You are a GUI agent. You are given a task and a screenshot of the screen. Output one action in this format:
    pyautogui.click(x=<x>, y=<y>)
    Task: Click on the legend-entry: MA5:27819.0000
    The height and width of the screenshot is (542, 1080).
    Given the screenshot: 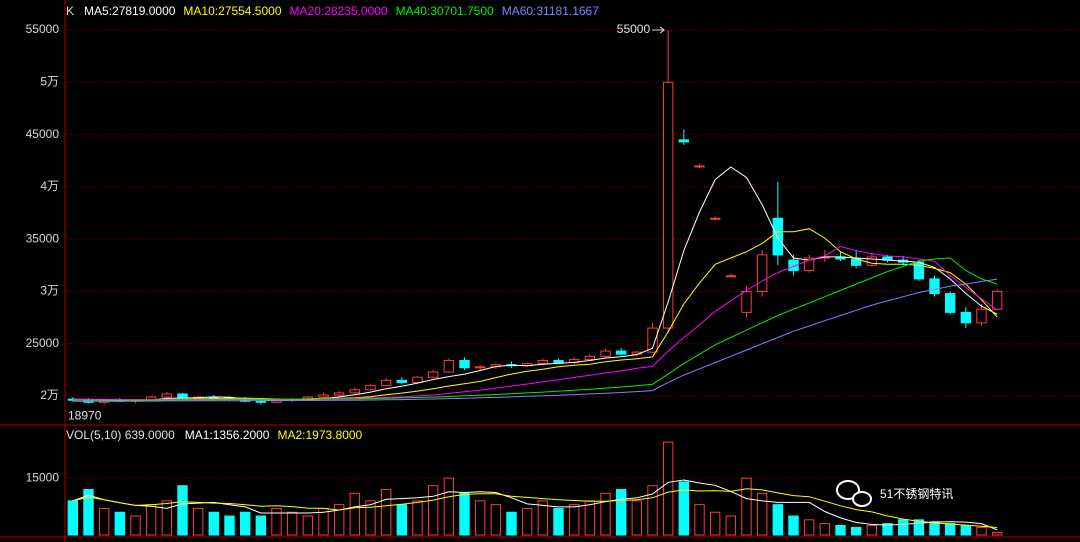 What is the action you would take?
    pyautogui.click(x=130, y=11)
    